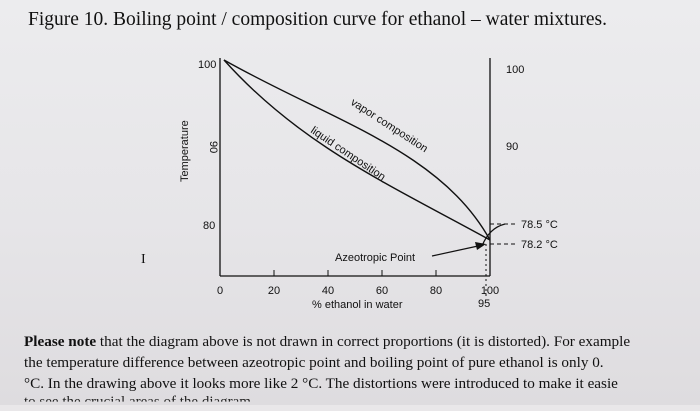 This screenshot has width=700, height=411. Describe the element at coordinates (539, 225) in the screenshot. I see `annotation-78-5: 78.5 °C` at that location.